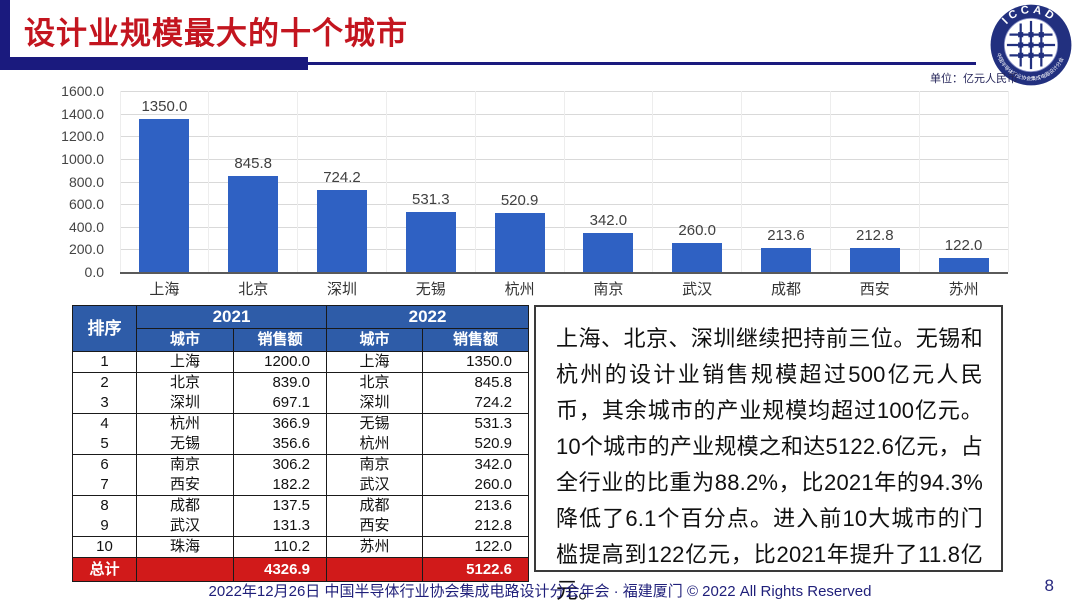 The image size is (1080, 607). Describe the element at coordinates (104, 403) in the screenshot. I see `cell-rank: 3` at that location.